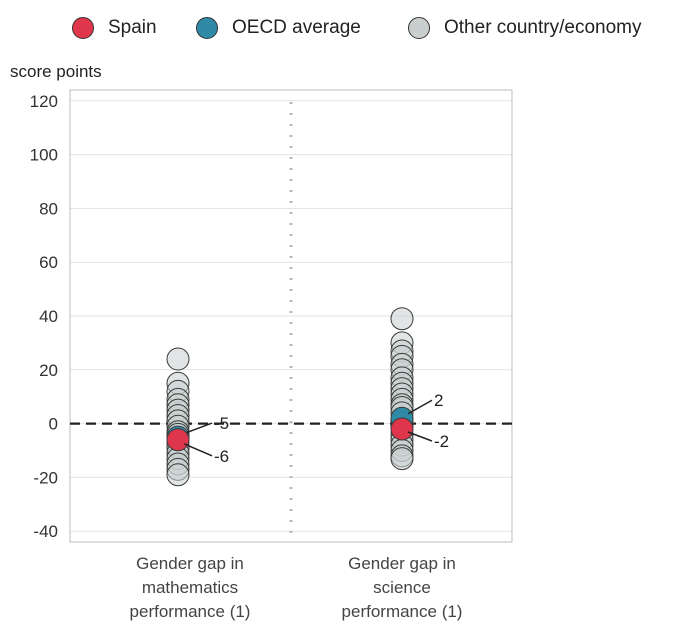 This screenshot has width=680, height=626. What do you see at coordinates (296, 27) in the screenshot?
I see `legend-label-oecd-average: OECD average` at bounding box center [296, 27].